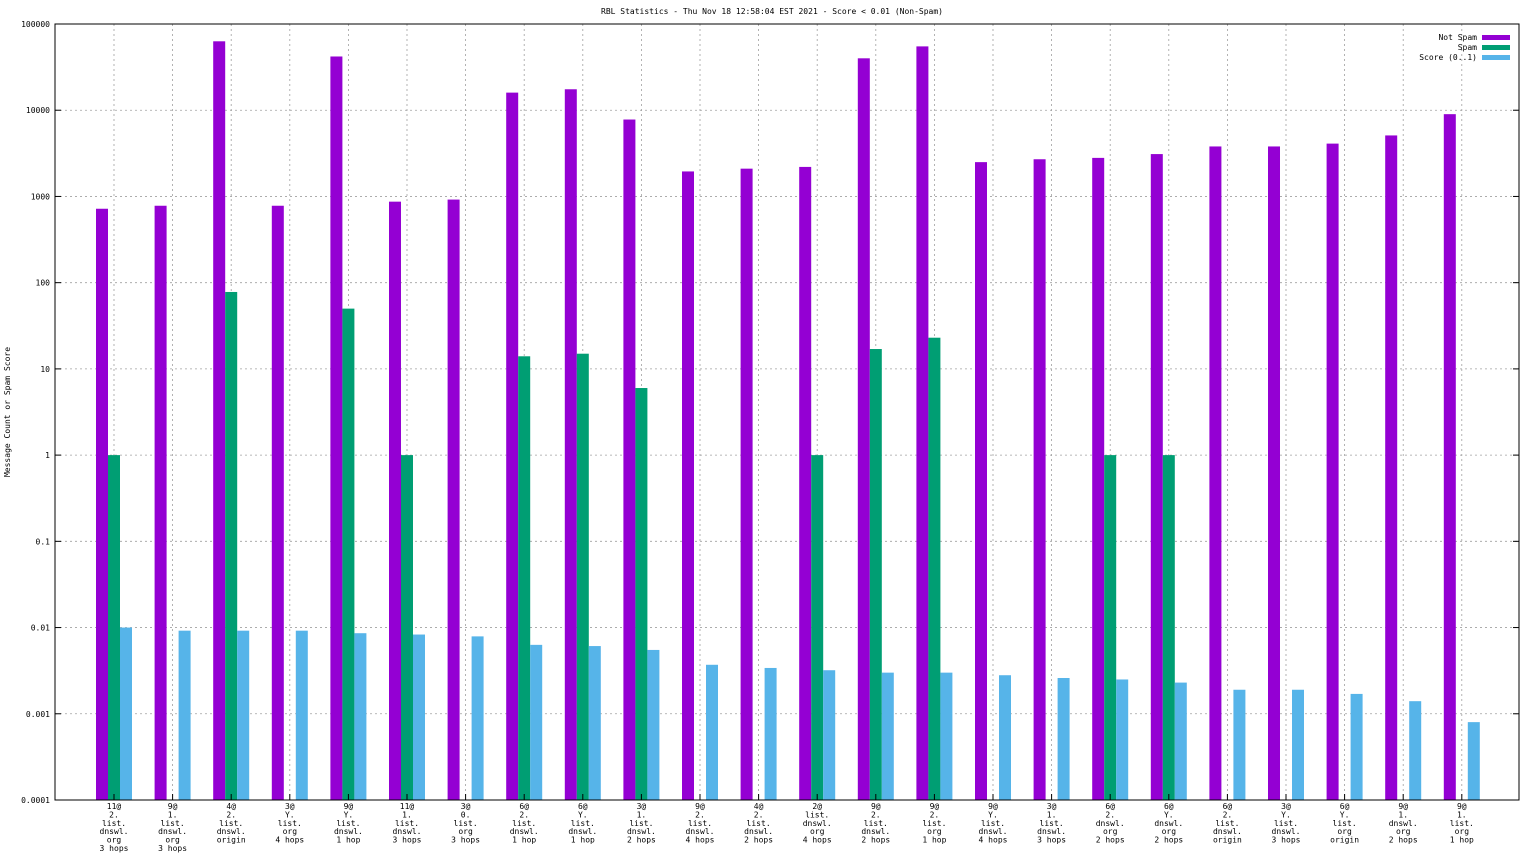  Describe the element at coordinates (641, 823) in the screenshot. I see `x-tick-label: 3@ 1. list. dnswl. 2 hops` at that location.